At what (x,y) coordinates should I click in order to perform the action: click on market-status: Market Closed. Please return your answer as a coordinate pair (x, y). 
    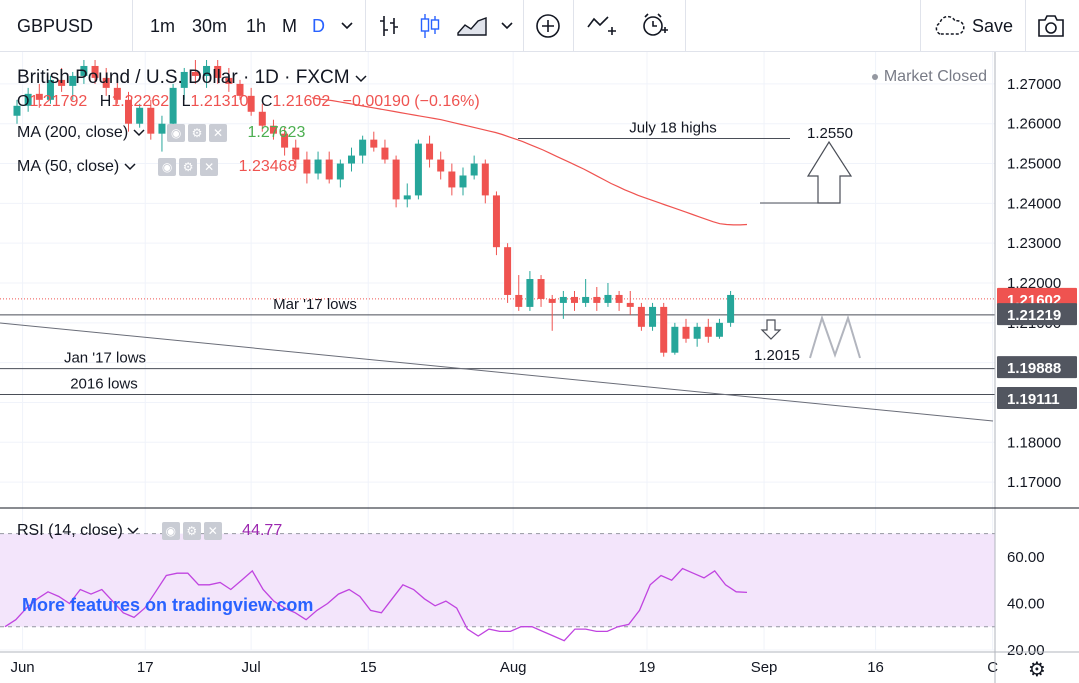
    Looking at the image, I should click on (929, 77).